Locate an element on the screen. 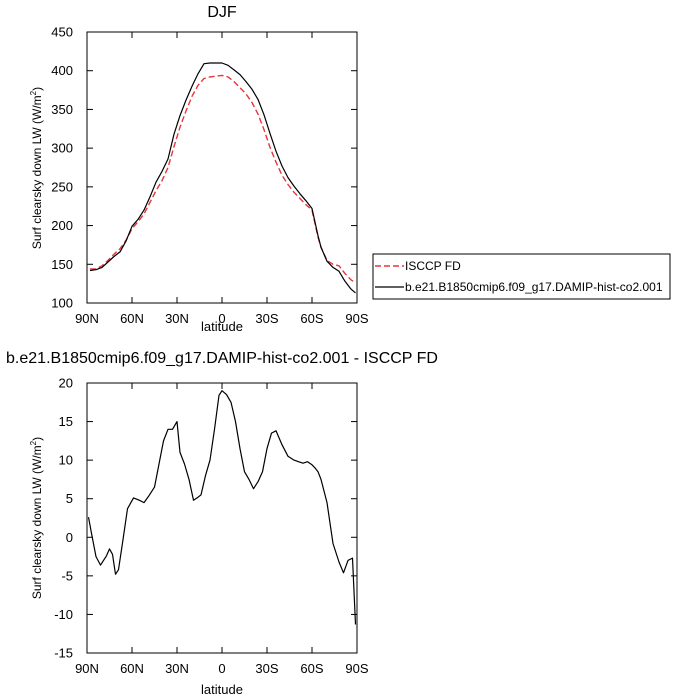 The width and height of the screenshot is (700, 700). bottom-x-tick-label: 90S is located at coordinates (356, 668).